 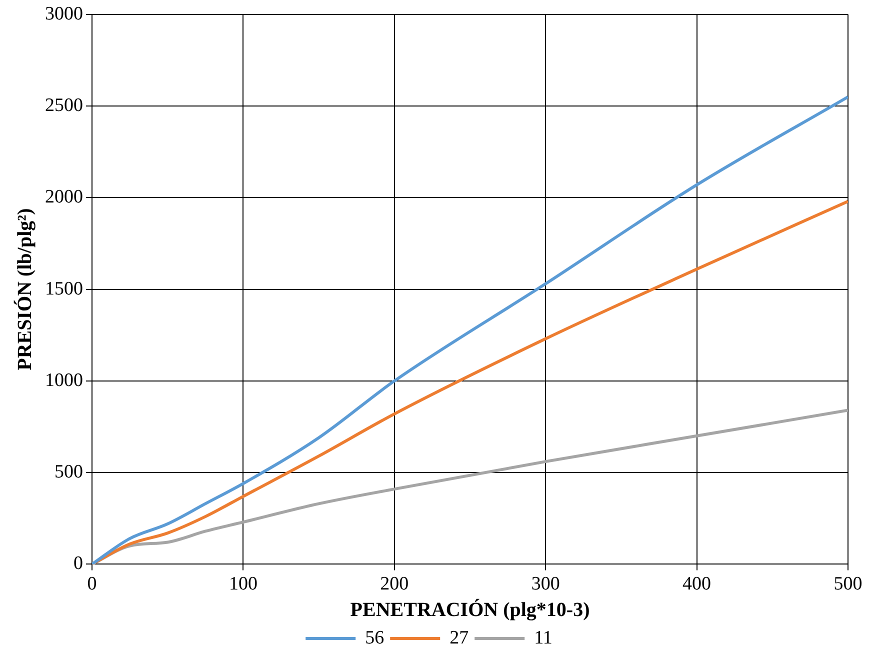 What do you see at coordinates (92, 584) in the screenshot?
I see `x-tick-label: 0` at bounding box center [92, 584].